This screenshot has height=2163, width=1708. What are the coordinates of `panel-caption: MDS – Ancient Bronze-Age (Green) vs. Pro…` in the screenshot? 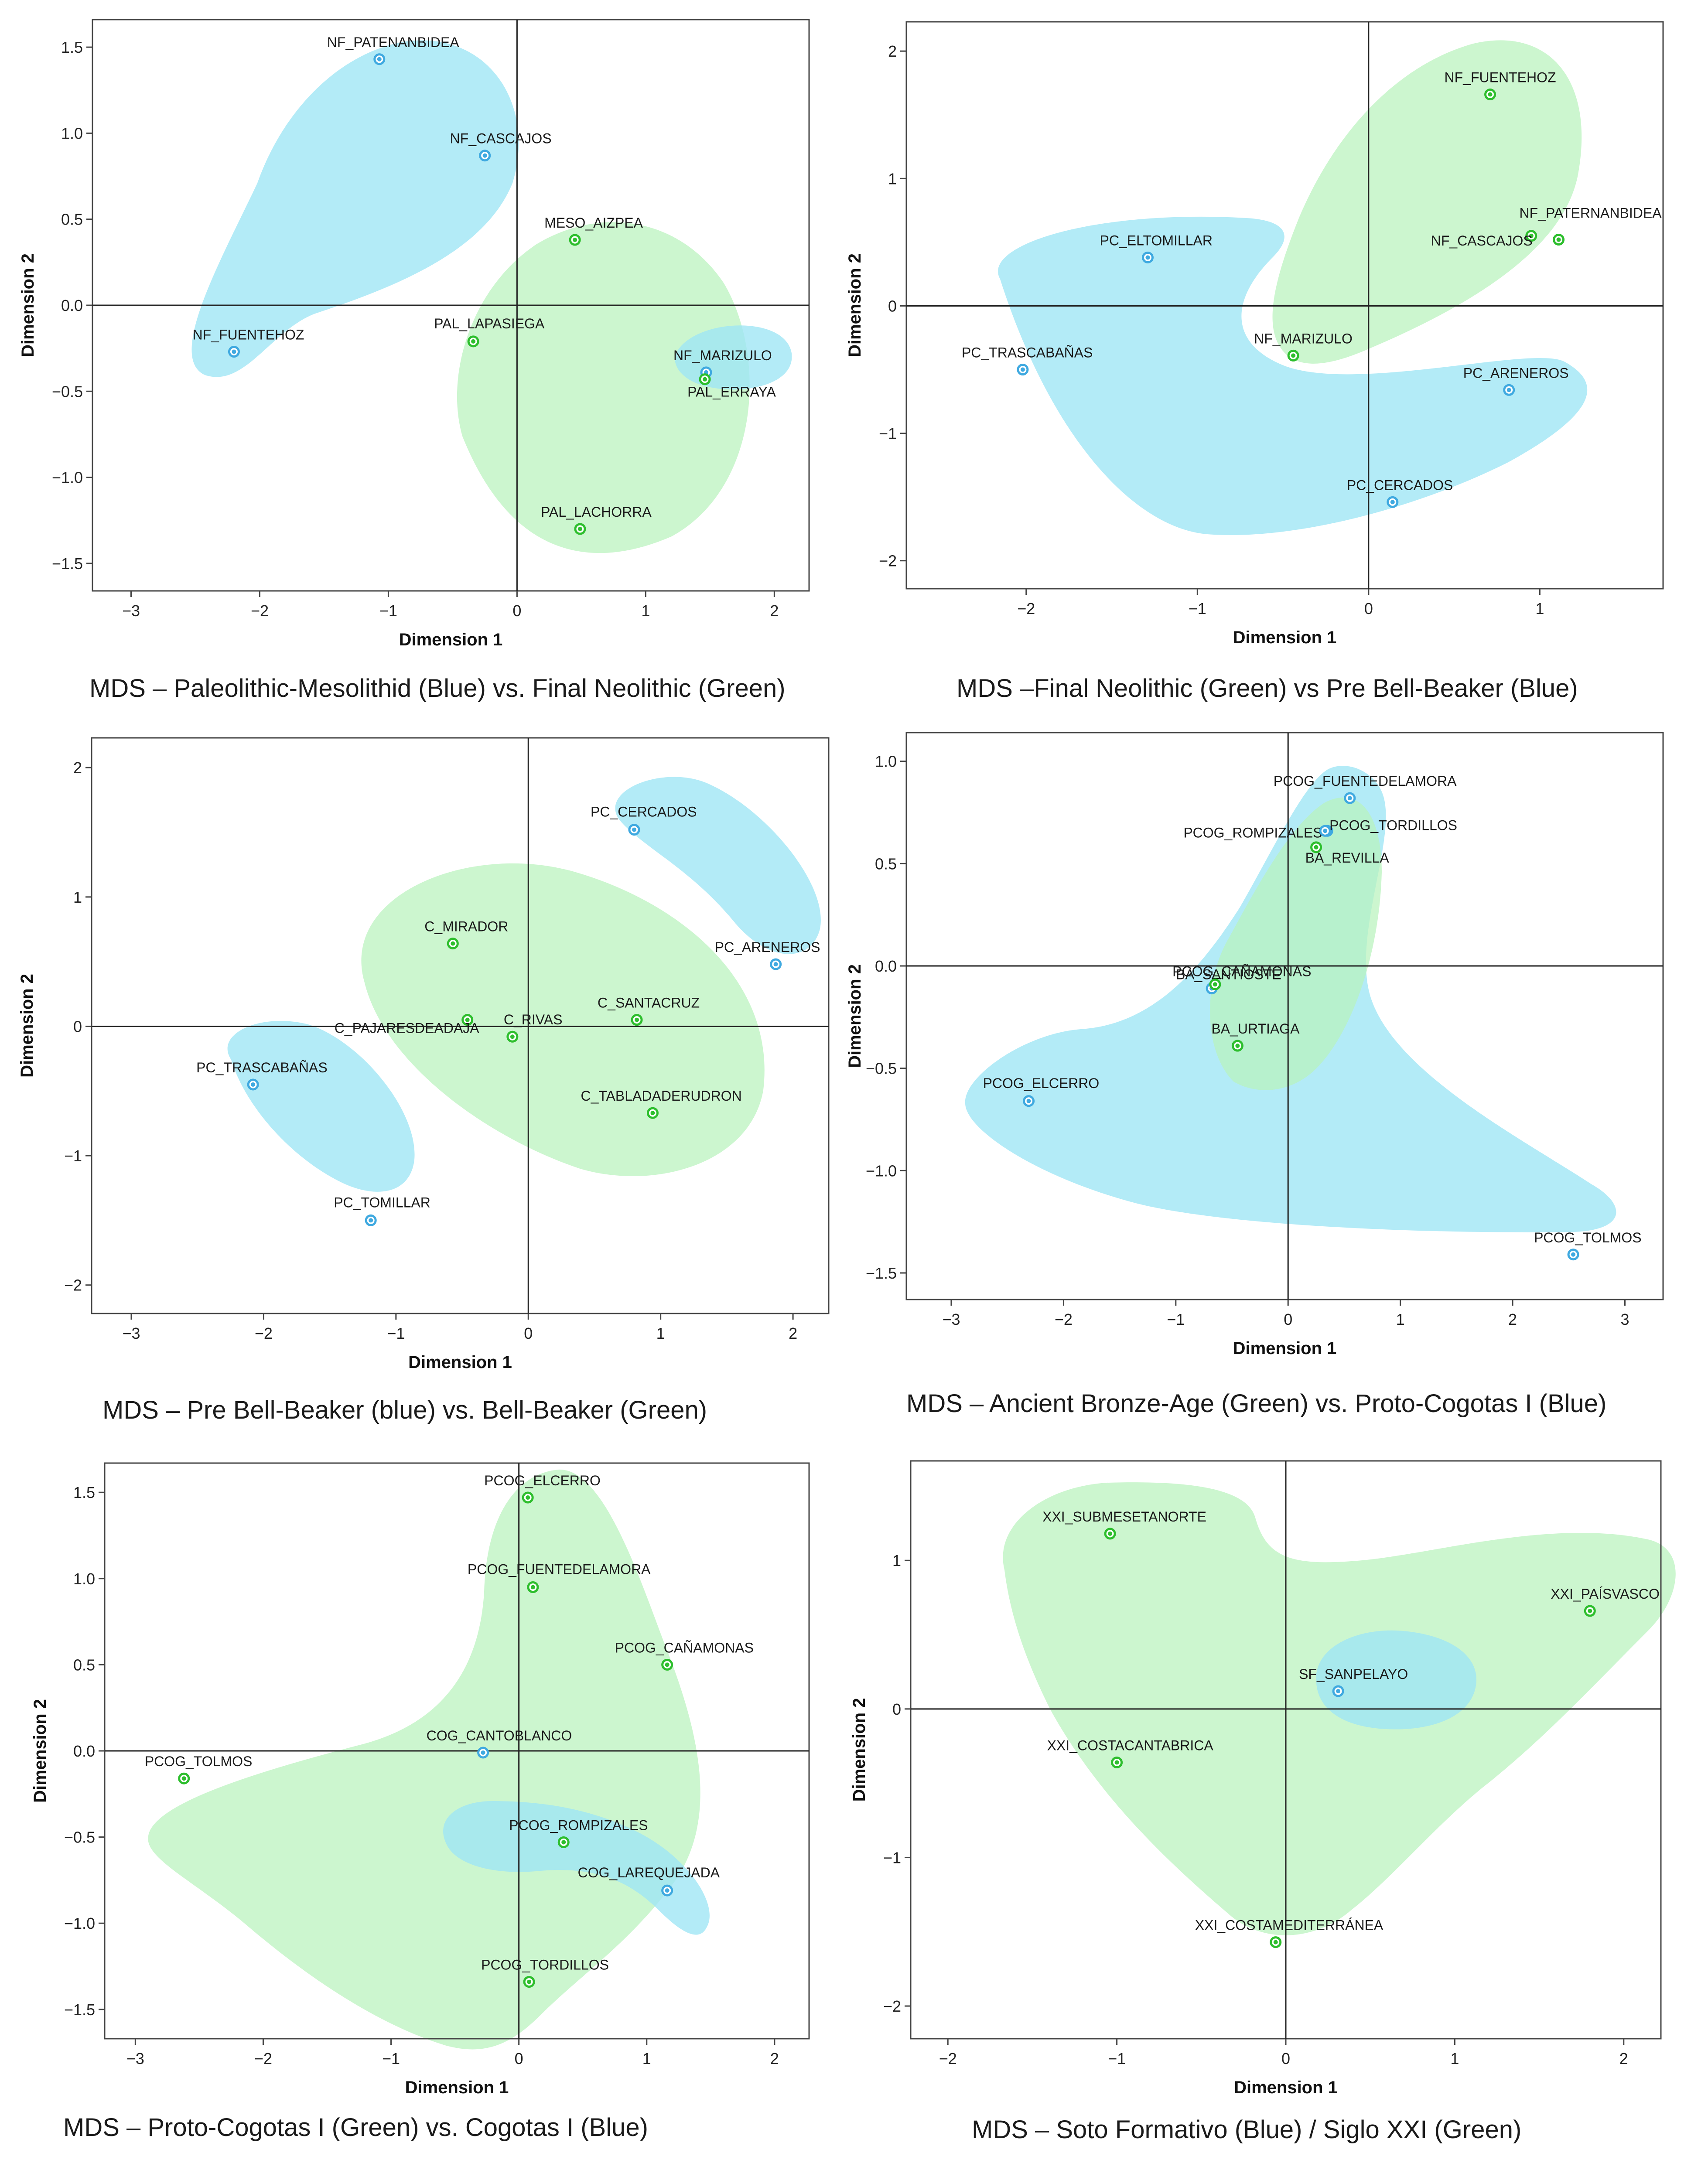 It's located at (1256, 1404).